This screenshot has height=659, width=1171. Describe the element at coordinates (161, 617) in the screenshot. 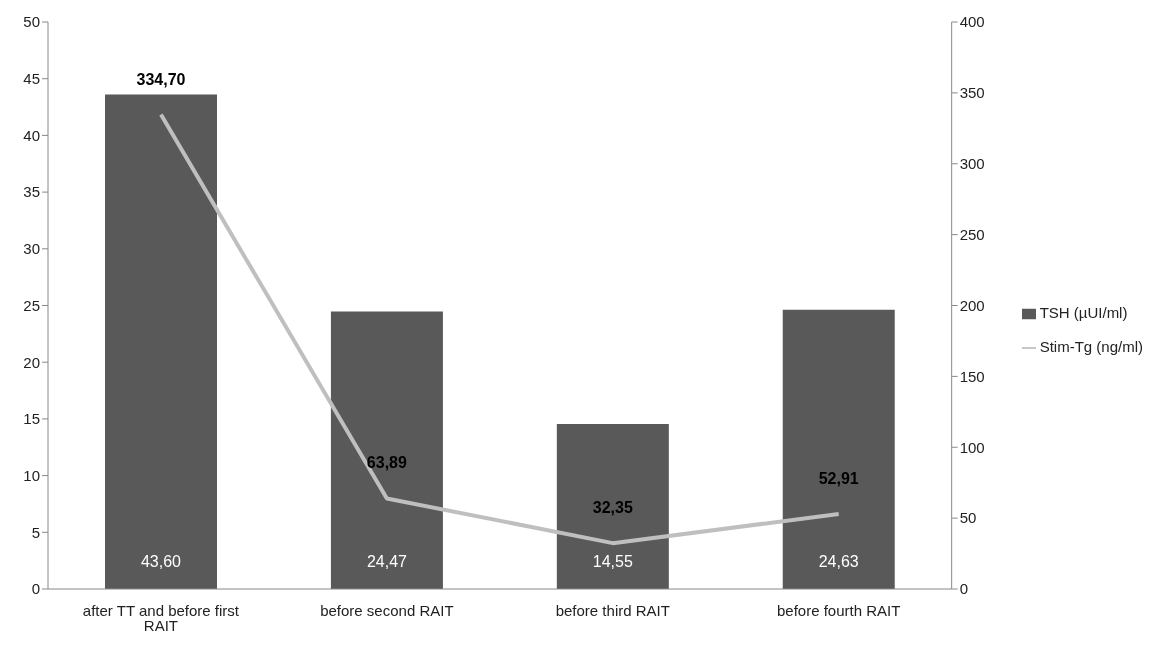

I see `x-tick-label: after TT and before first RAIT` at that location.